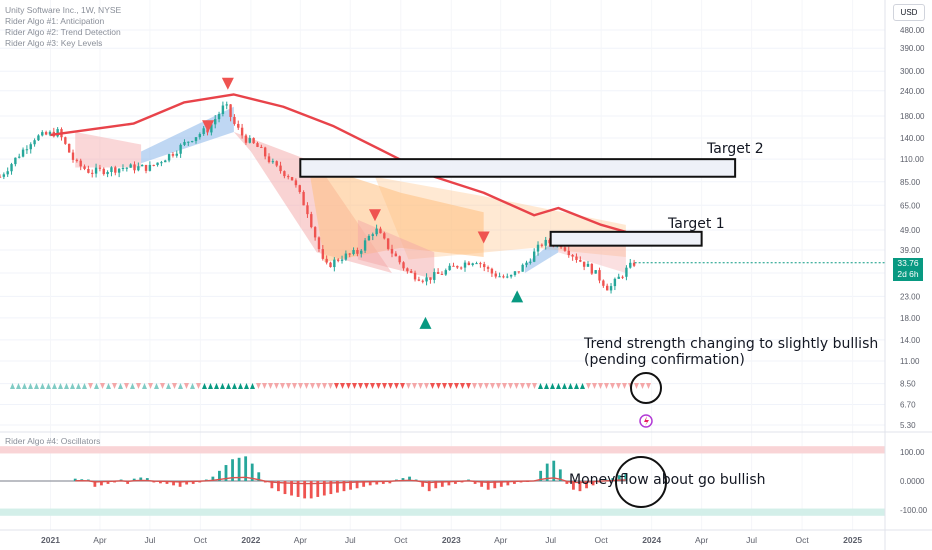  Describe the element at coordinates (908, 263) in the screenshot. I see `last-price-value: 33.76` at that location.